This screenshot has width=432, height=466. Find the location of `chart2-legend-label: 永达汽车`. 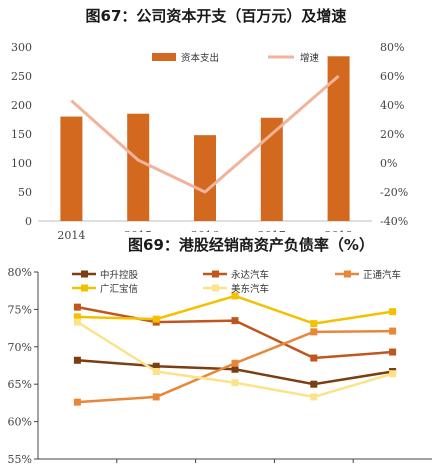

chart2-legend-label: 永达汽车 is located at coordinates (250, 275).